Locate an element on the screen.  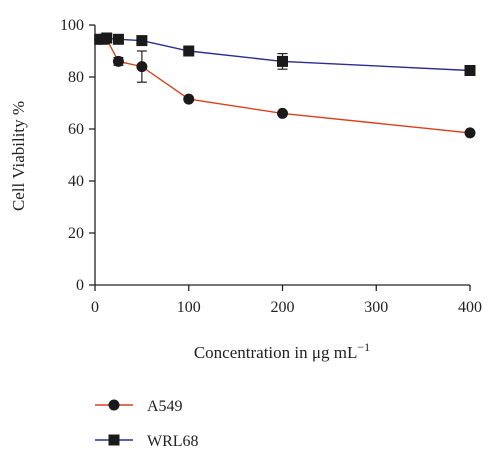
legend-label-wrl68: WRL68 is located at coordinates (173, 441).